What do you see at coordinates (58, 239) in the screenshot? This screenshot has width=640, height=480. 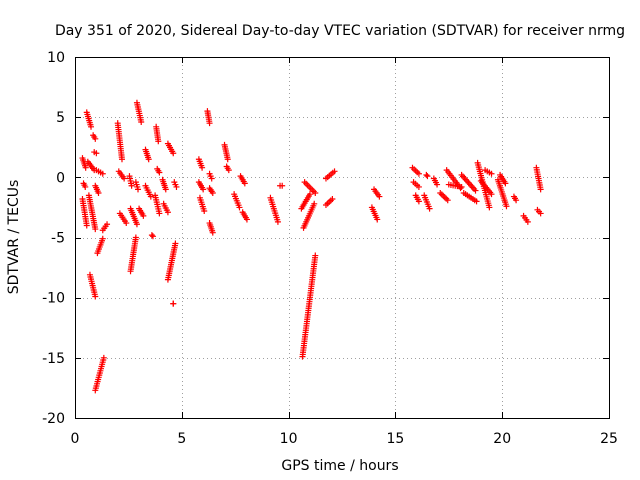 I see `y-tick-label: -5` at bounding box center [58, 239].